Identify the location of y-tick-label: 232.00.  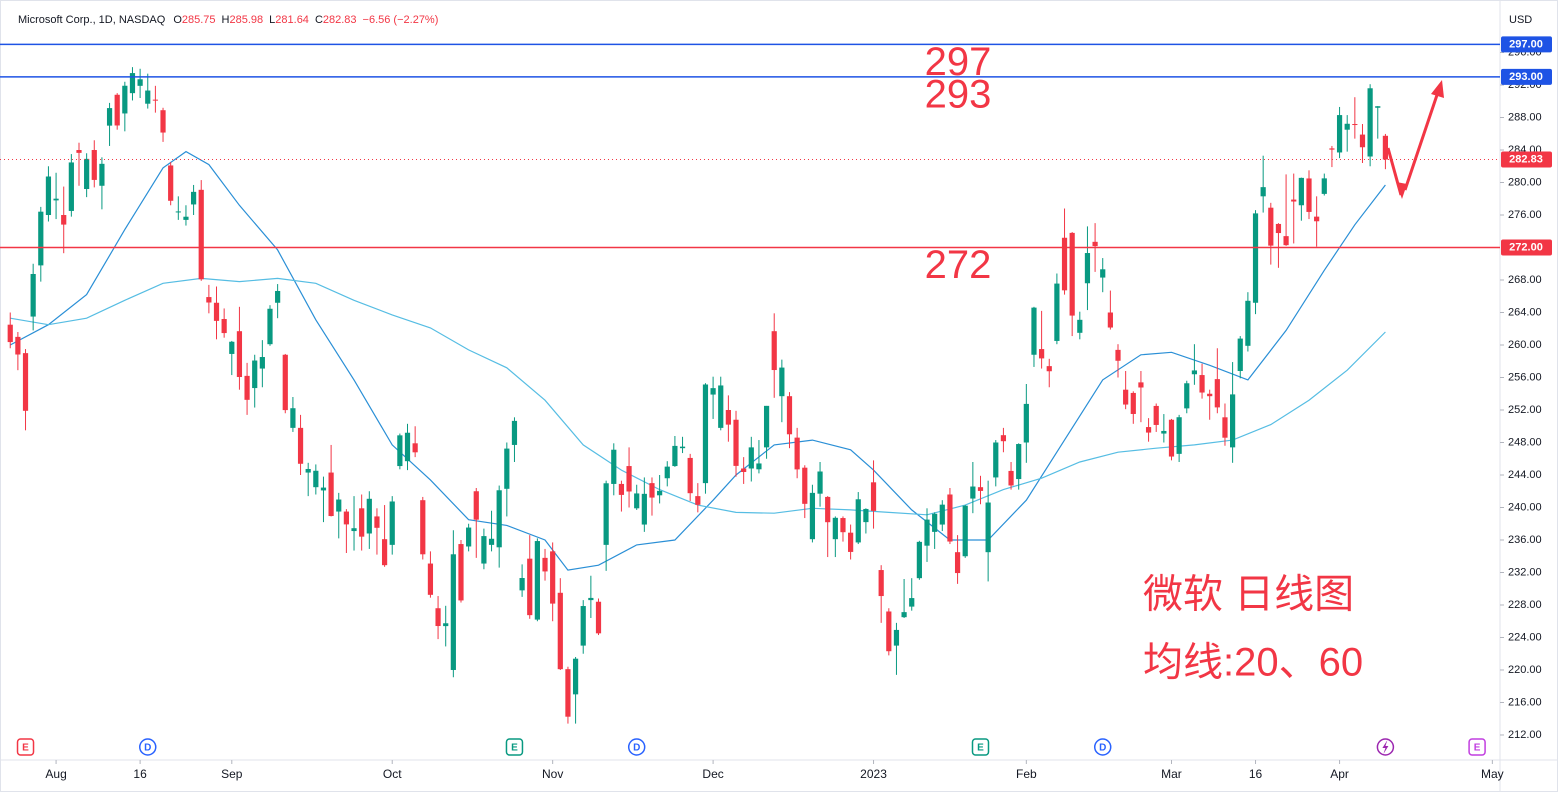
(1525, 572).